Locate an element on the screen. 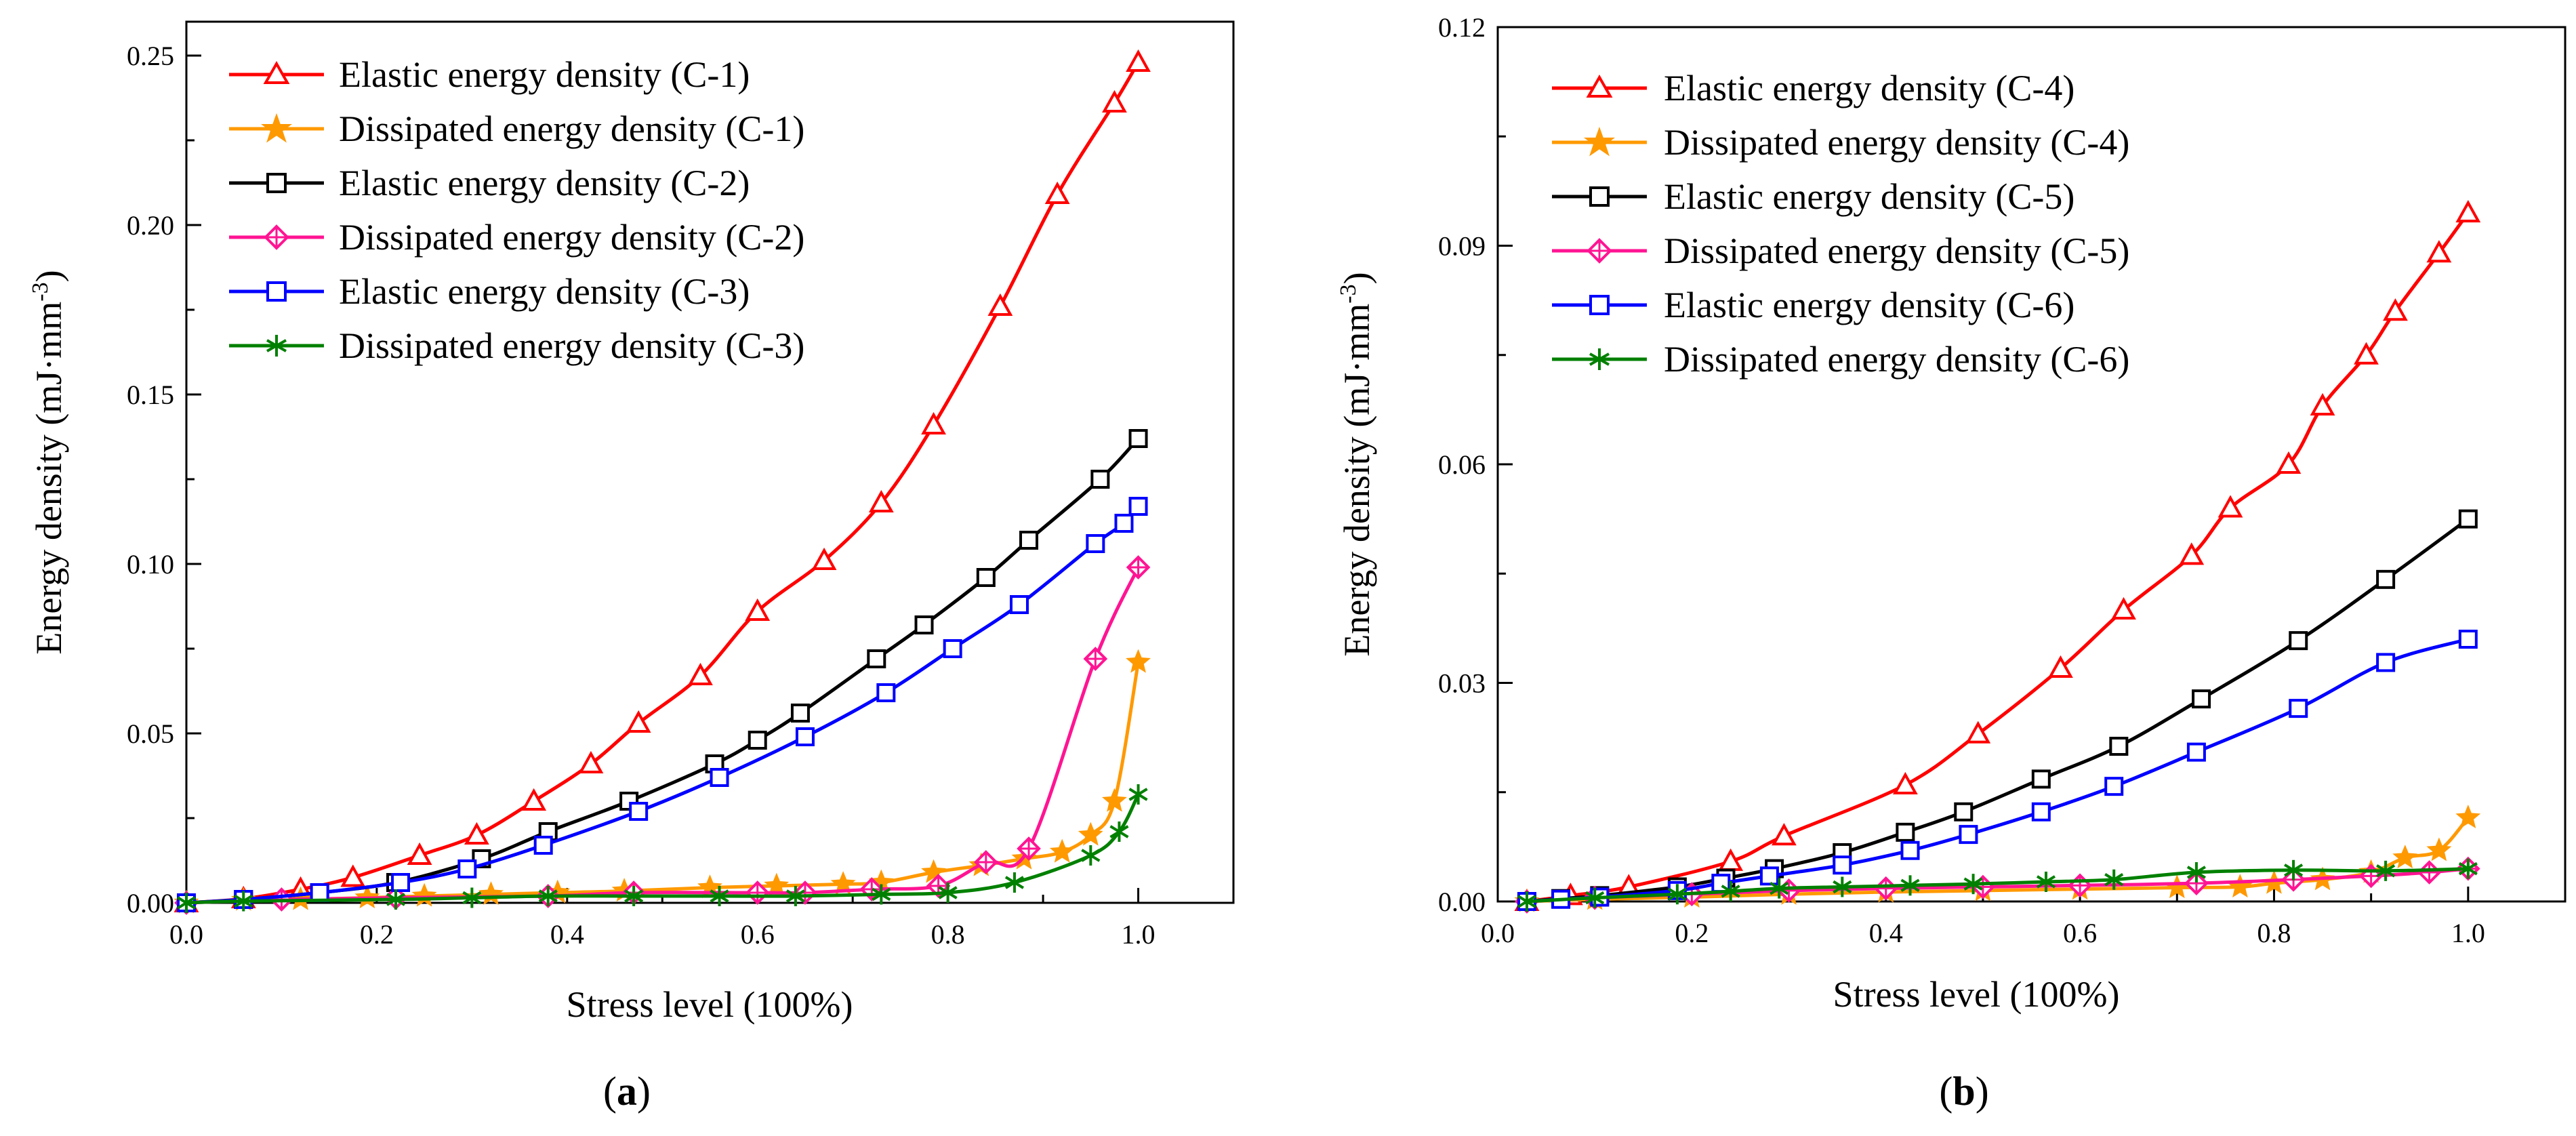 This screenshot has height=1136, width=2576. panel-a-caption-open: ( is located at coordinates (610, 1091).